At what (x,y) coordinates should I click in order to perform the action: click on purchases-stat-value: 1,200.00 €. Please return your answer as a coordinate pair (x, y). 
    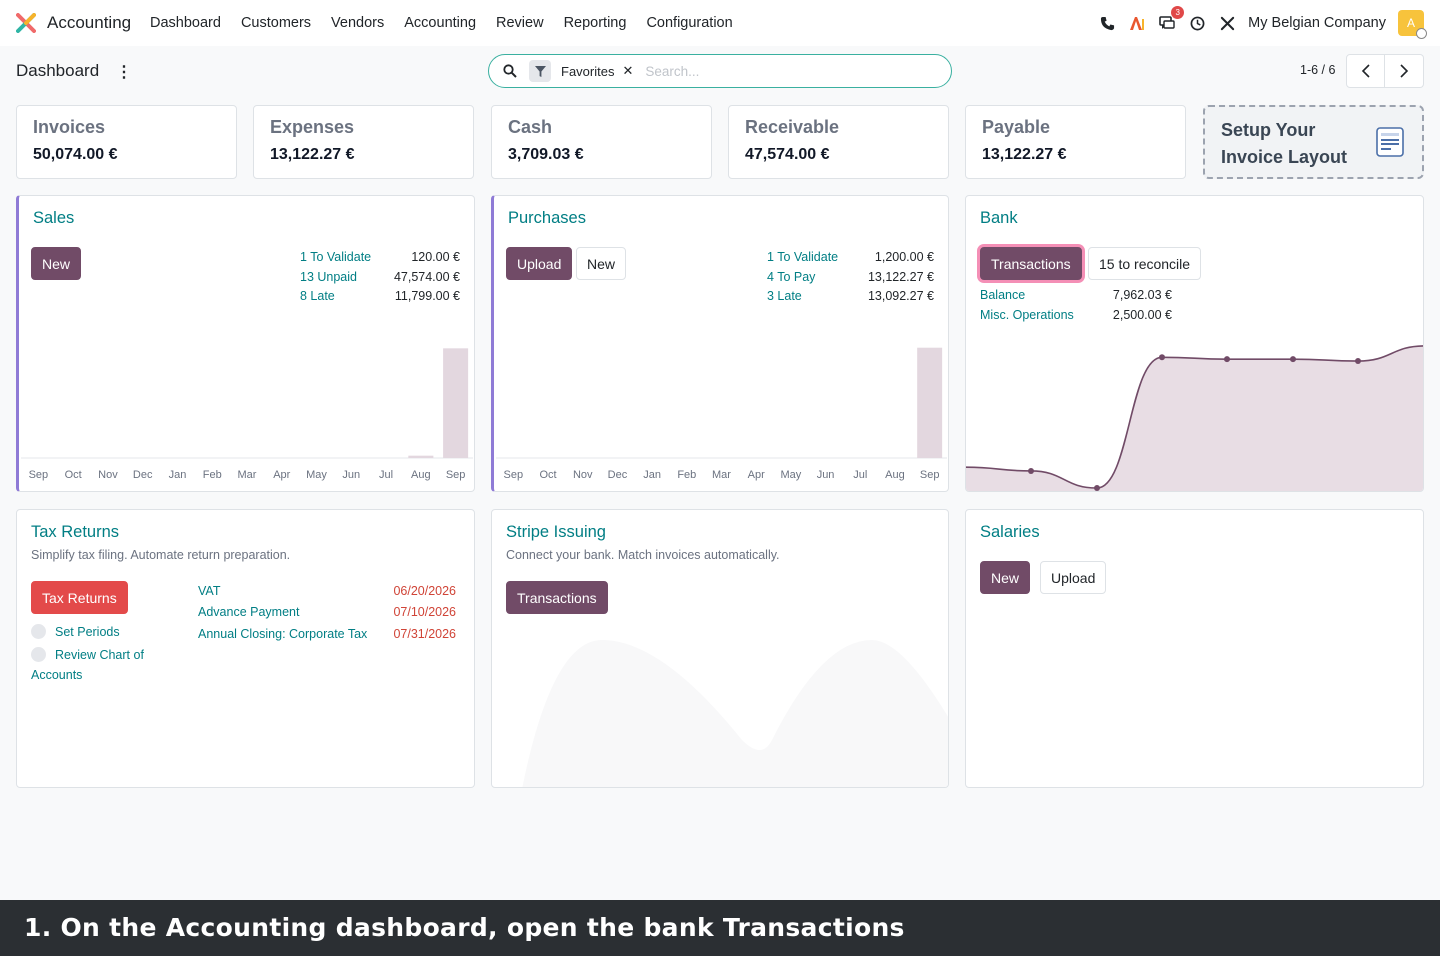
    Looking at the image, I should click on (904, 257).